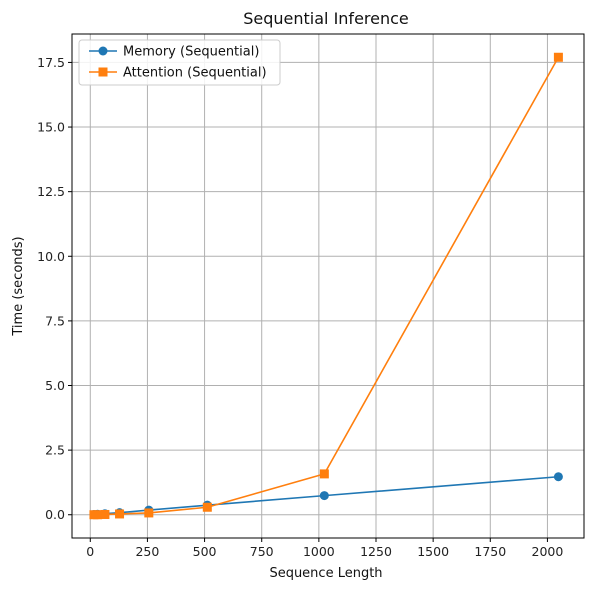 This screenshot has height=590, width=596. I want to click on x-tick-label: 1500, so click(433, 551).